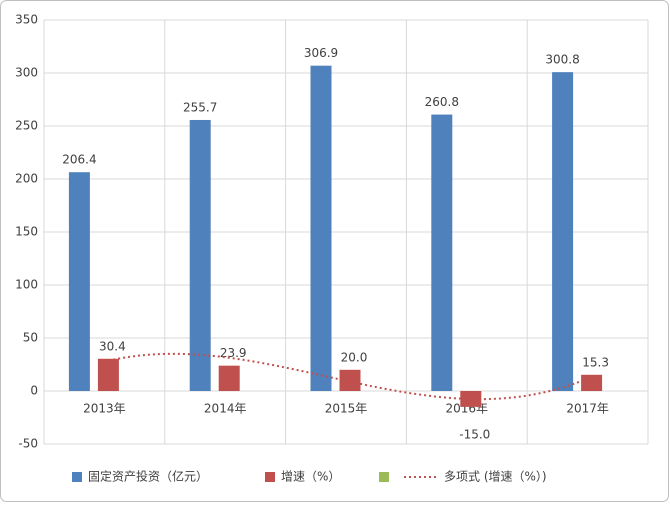  I want to click on y-tick-label: -50, so click(28, 444).